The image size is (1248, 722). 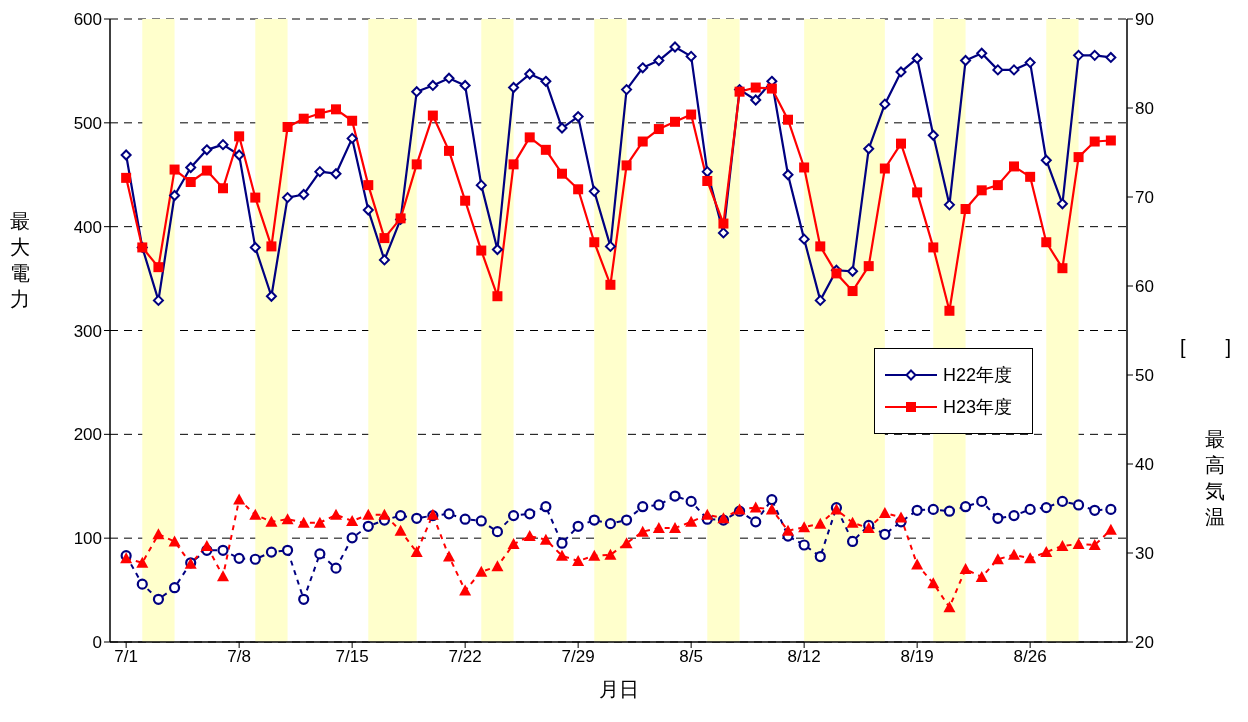 What do you see at coordinates (352, 657) in the screenshot?
I see `x-tick-label: 7/15` at bounding box center [352, 657].